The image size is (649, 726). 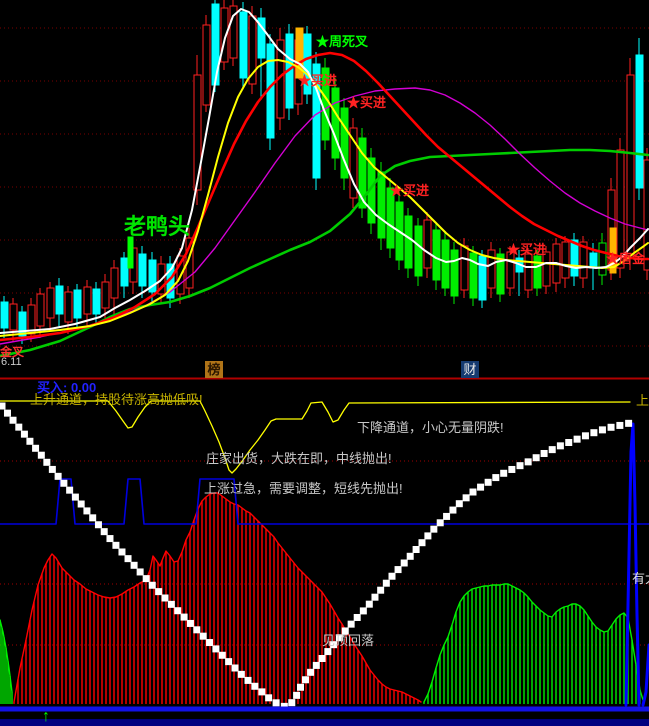 What do you see at coordinates (303, 488) in the screenshot?
I see `message-overheat: 上涨过急，需要调整，短线先抛出!` at bounding box center [303, 488].